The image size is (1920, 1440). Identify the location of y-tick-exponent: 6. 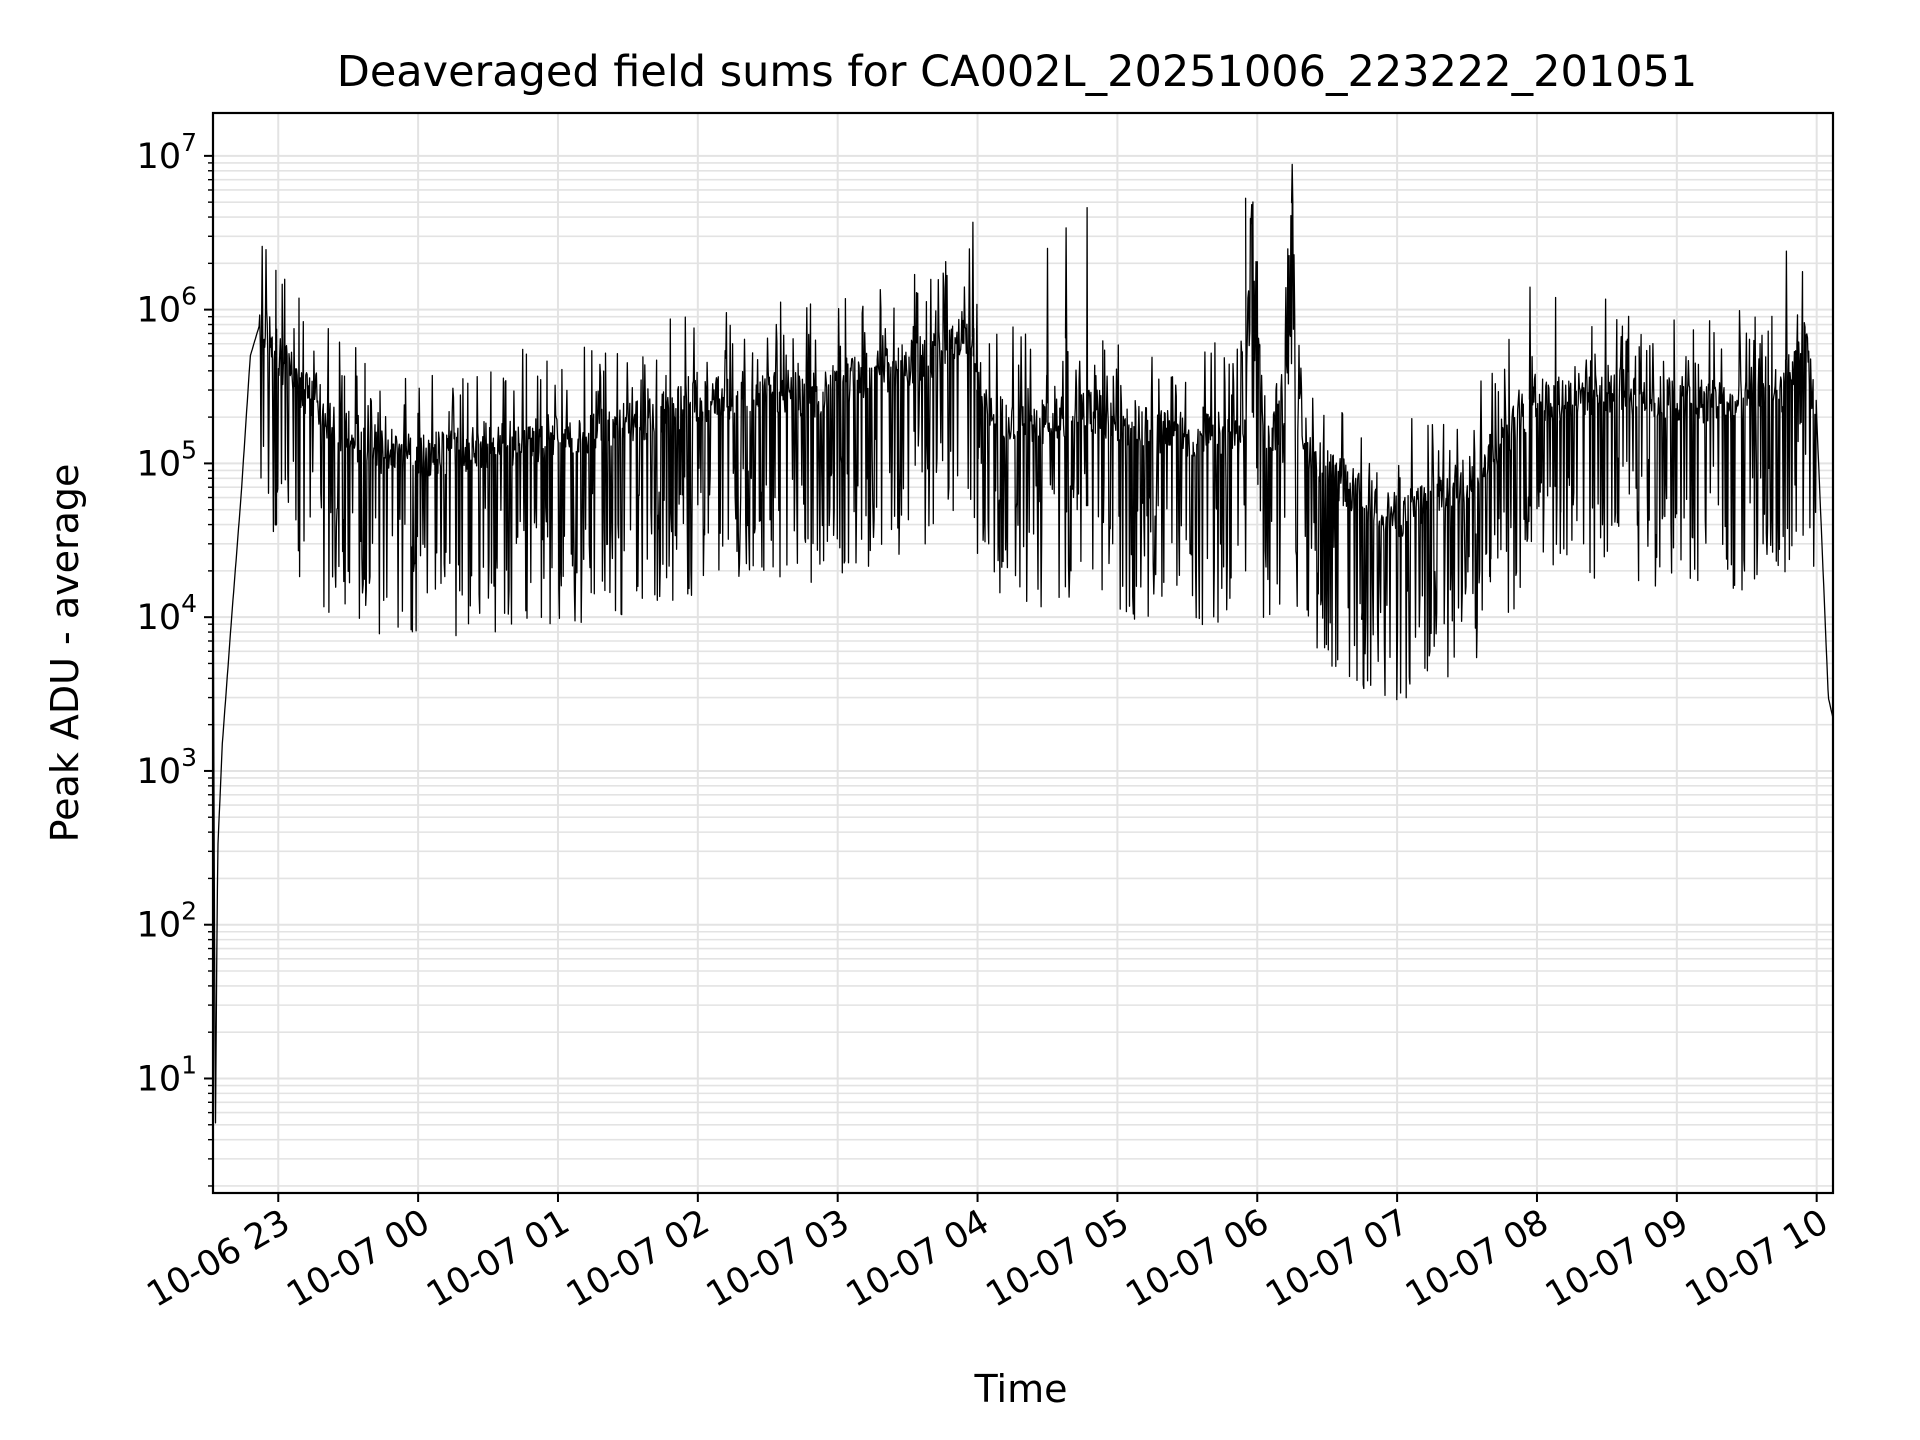
(189, 296).